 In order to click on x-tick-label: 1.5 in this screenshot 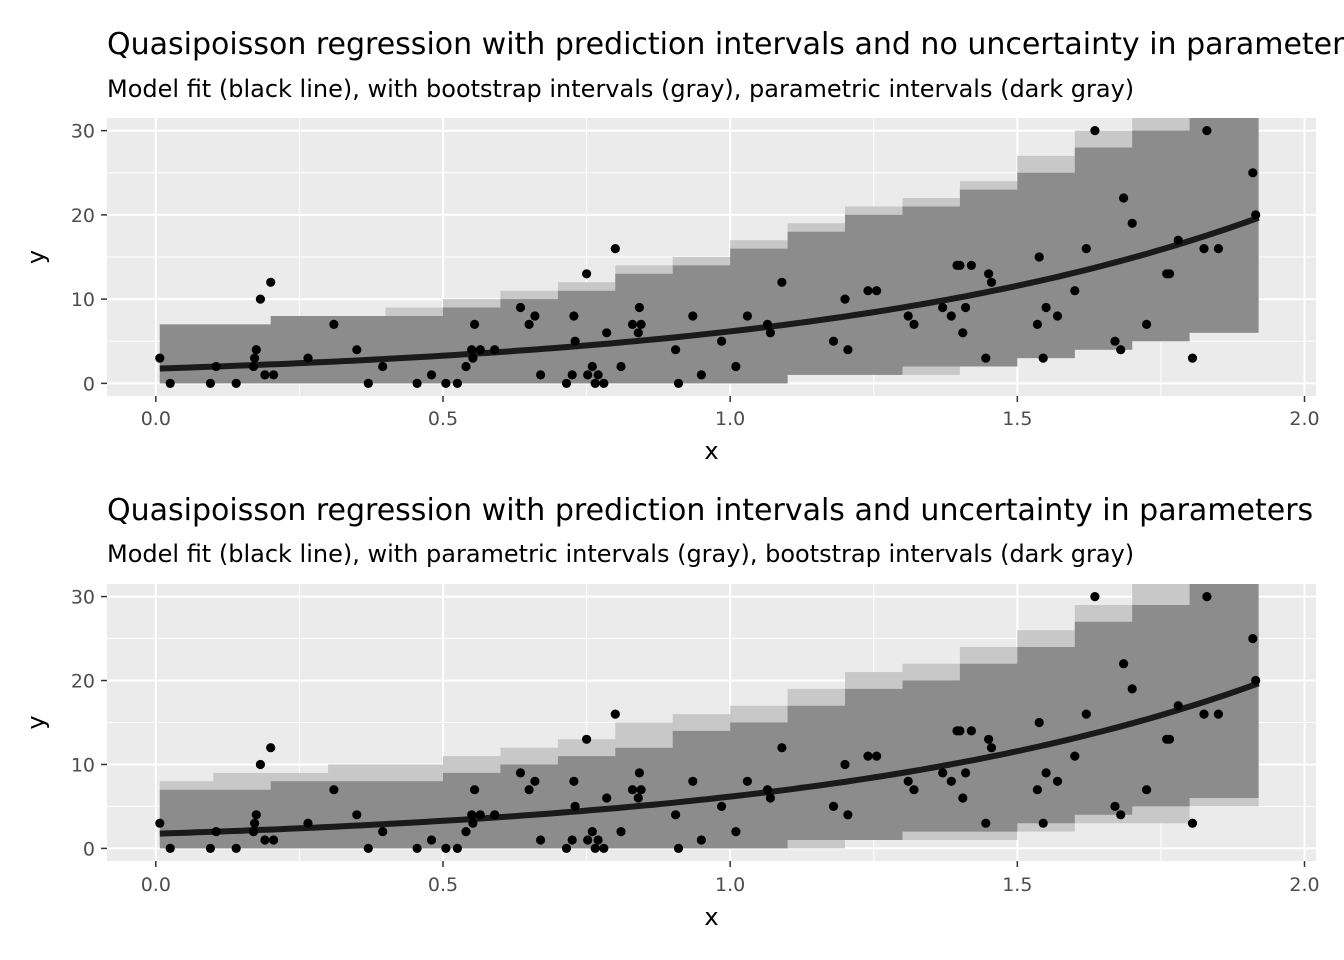, I will do `click(1017, 885)`.